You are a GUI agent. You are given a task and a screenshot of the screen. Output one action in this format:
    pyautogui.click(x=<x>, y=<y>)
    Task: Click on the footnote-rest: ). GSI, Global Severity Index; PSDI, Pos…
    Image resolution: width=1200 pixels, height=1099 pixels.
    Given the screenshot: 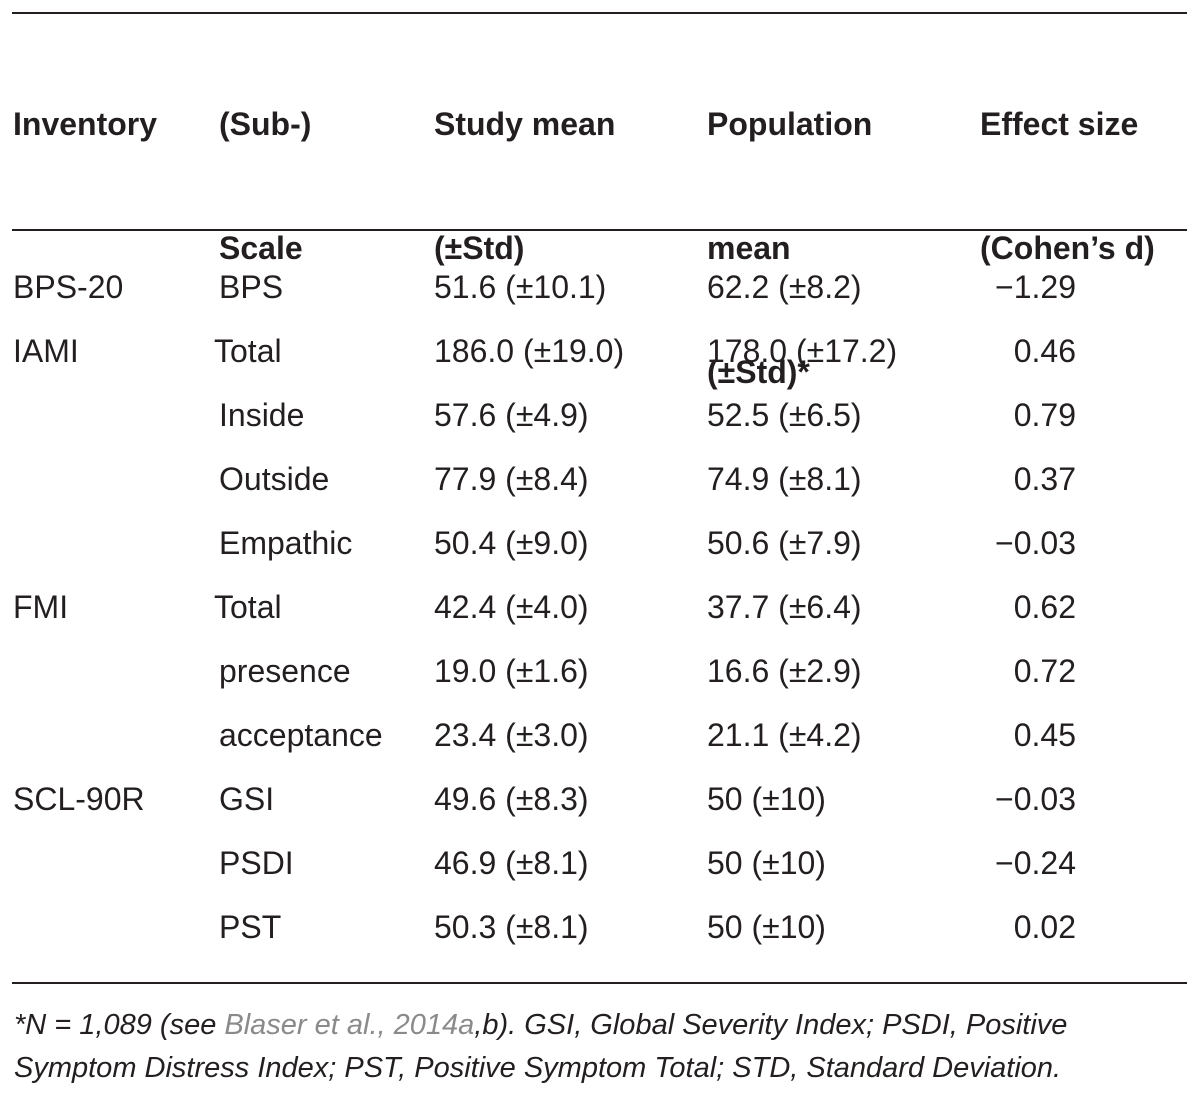 What is the action you would take?
    pyautogui.click(x=541, y=1046)
    